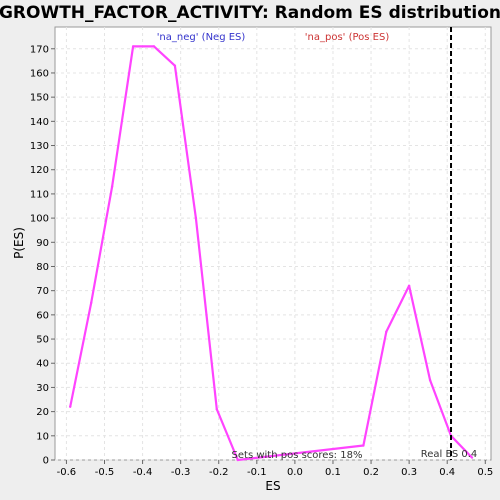 Image resolution: width=500 pixels, height=500 pixels. What do you see at coordinates (39, 219) in the screenshot?
I see `y-tick-label: 100` at bounding box center [39, 219].